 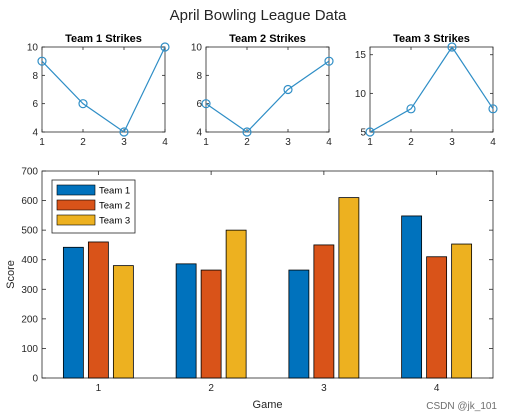 What do you see at coordinates (258, 15) in the screenshot?
I see `figure-title: April Bowling League Data` at bounding box center [258, 15].